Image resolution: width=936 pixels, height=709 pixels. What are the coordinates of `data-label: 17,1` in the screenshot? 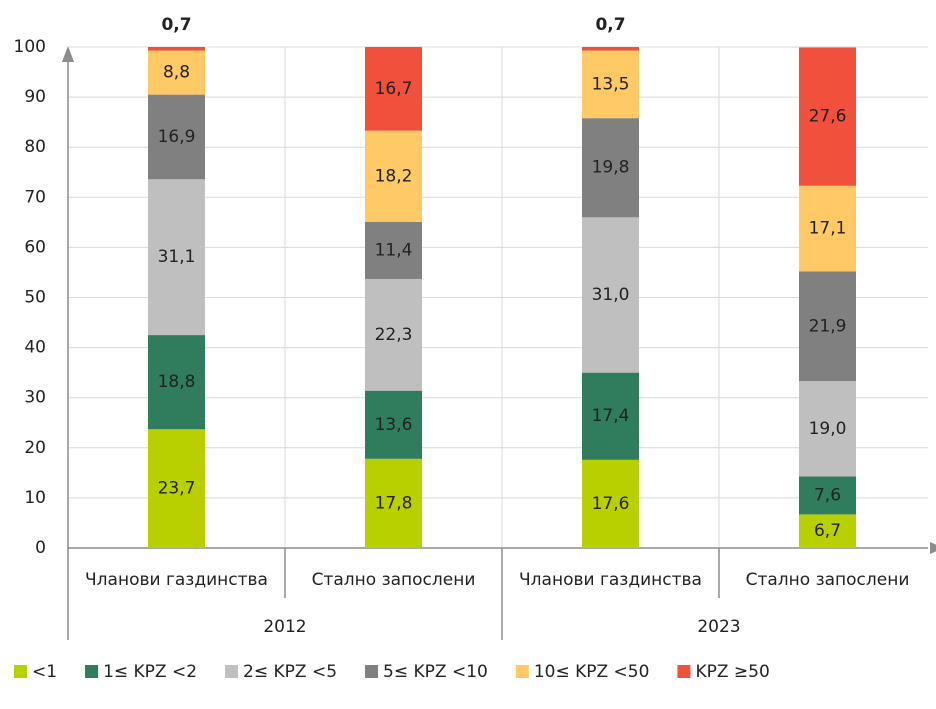 It's located at (828, 229).